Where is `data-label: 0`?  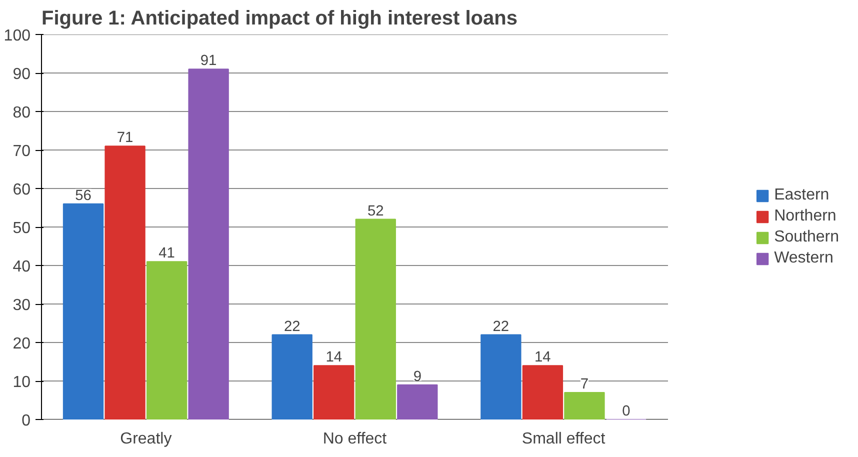
data-label: 0 is located at coordinates (626, 412).